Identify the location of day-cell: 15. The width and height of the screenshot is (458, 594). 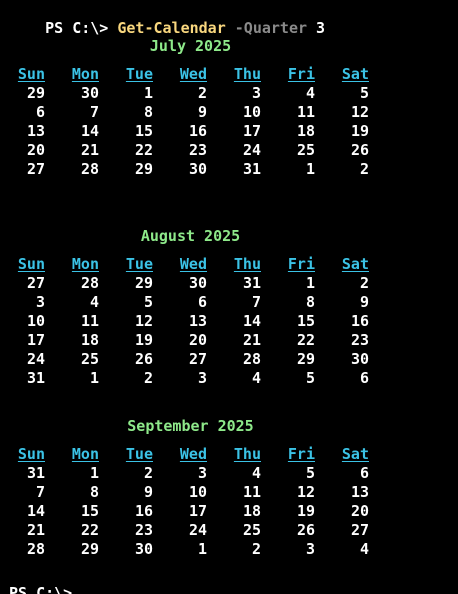
(305, 321).